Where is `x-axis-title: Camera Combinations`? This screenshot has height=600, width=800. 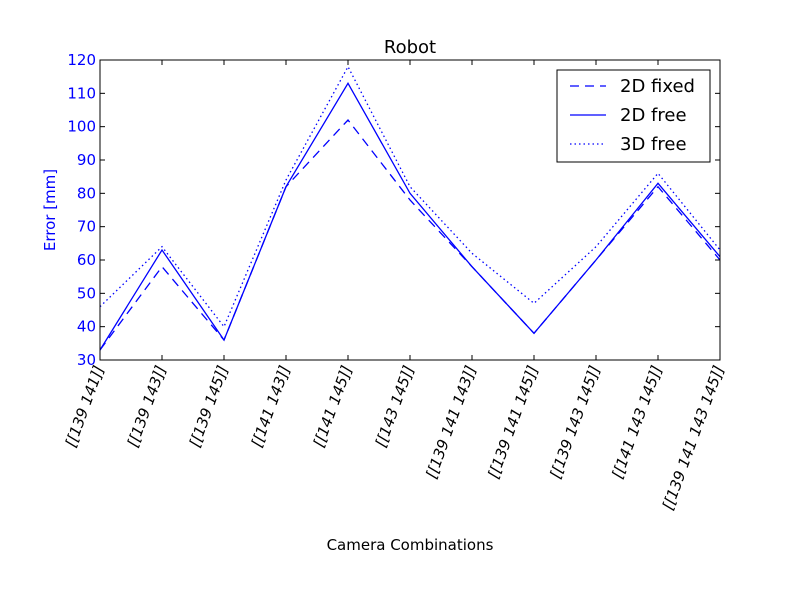
x-axis-title: Camera Combinations is located at coordinates (410, 545).